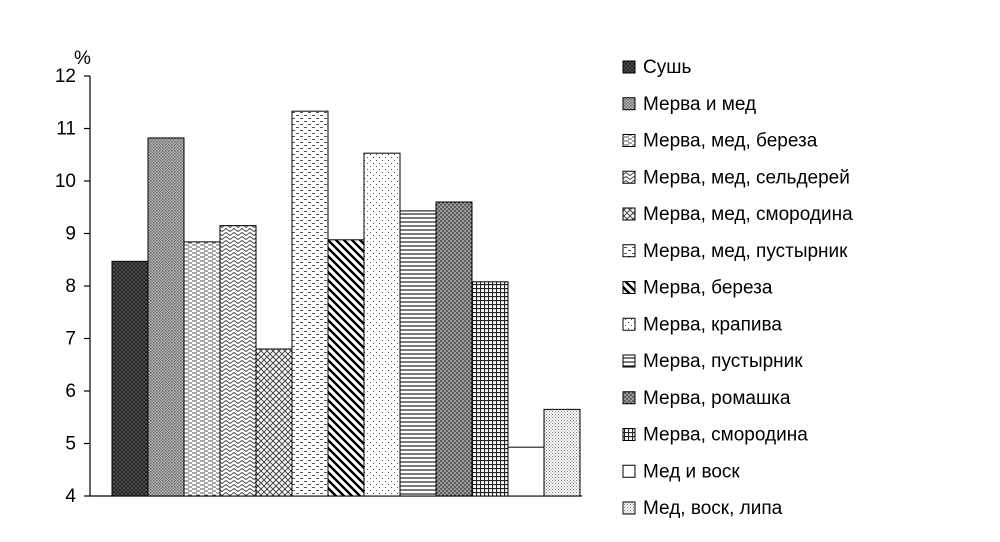 This screenshot has width=1000, height=542. I want to click on legend-label: Мерва, крапива, so click(712, 324).